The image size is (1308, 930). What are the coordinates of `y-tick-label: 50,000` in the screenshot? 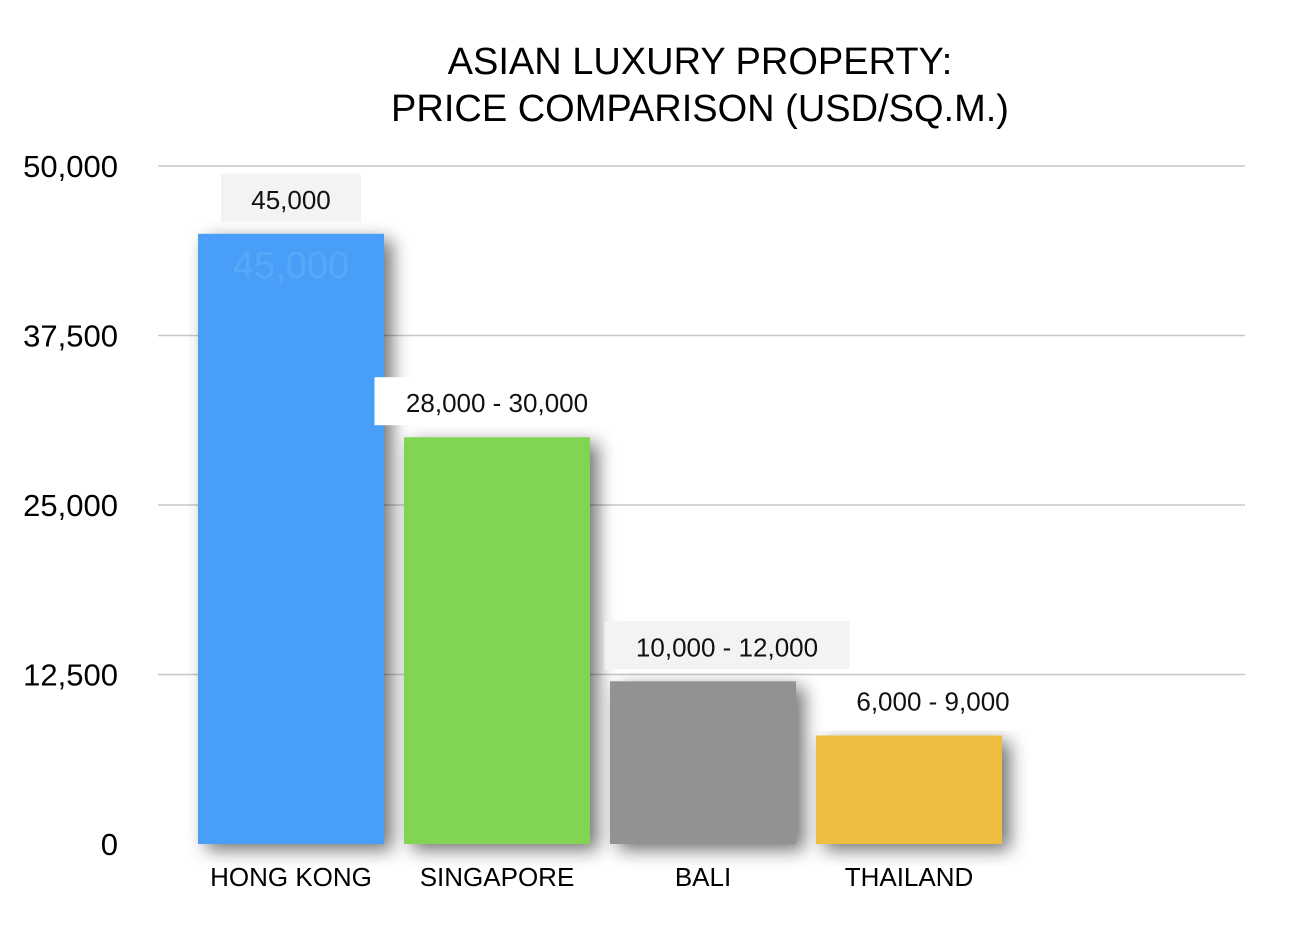 It's located at (70, 166).